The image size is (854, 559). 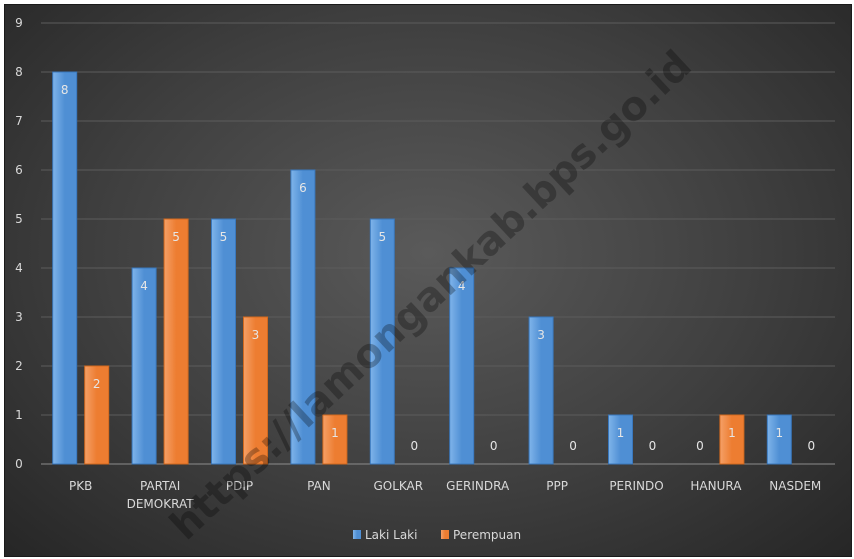 I want to click on category-label: PARTAI, so click(x=160, y=486).